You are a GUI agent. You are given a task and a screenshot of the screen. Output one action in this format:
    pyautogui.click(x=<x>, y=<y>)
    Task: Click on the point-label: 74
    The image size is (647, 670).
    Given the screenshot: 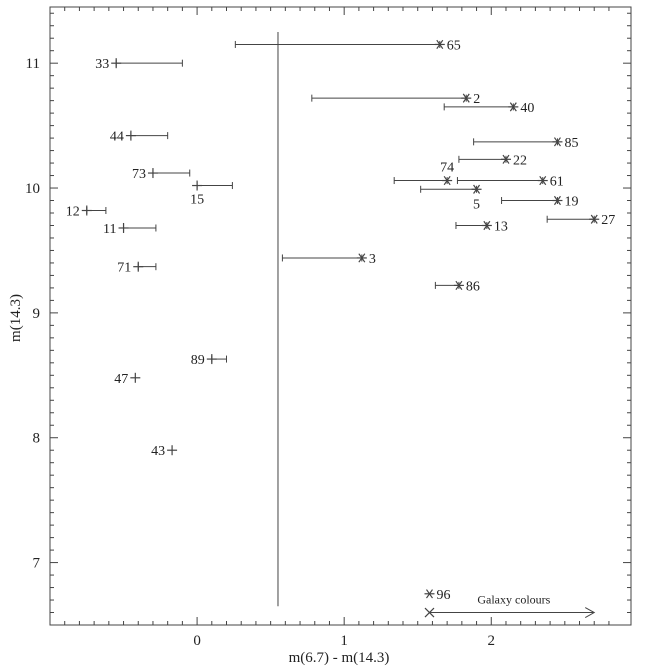 What is the action you would take?
    pyautogui.click(x=447, y=168)
    